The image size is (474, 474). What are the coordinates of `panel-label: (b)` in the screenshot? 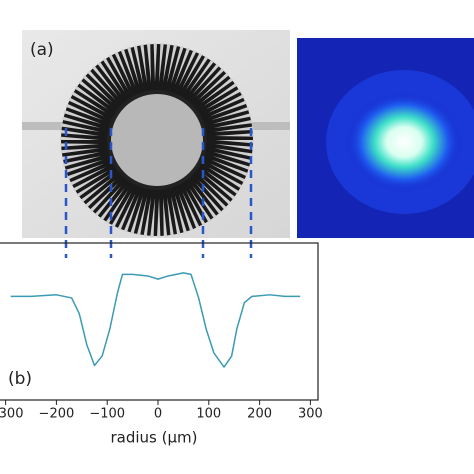 It's located at (20, 379).